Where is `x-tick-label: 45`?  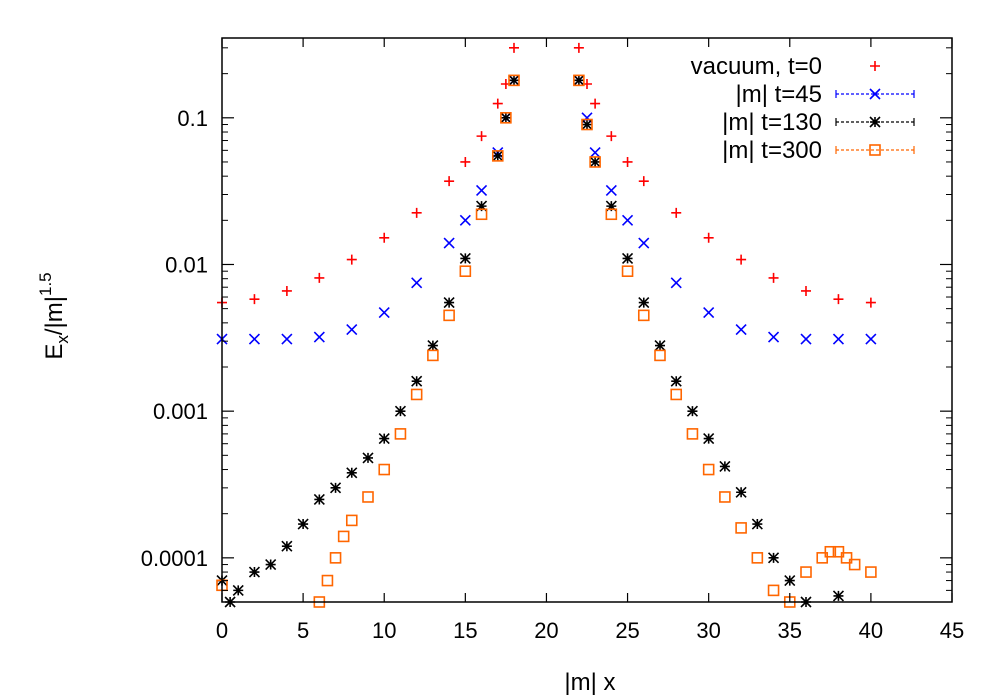
x-tick-label: 45 is located at coordinates (952, 630).